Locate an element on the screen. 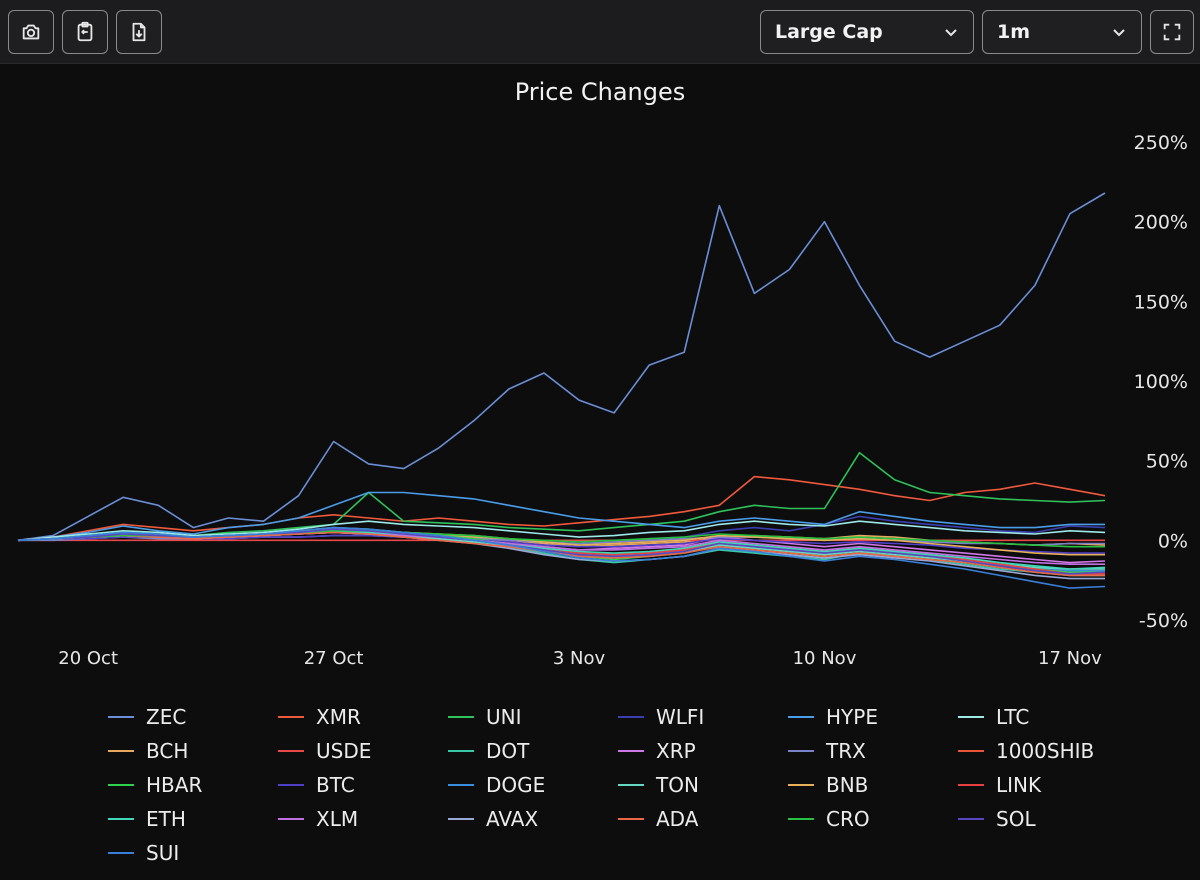 The height and width of the screenshot is (880, 1200). cap-select: Large Cap is located at coordinates (867, 32).